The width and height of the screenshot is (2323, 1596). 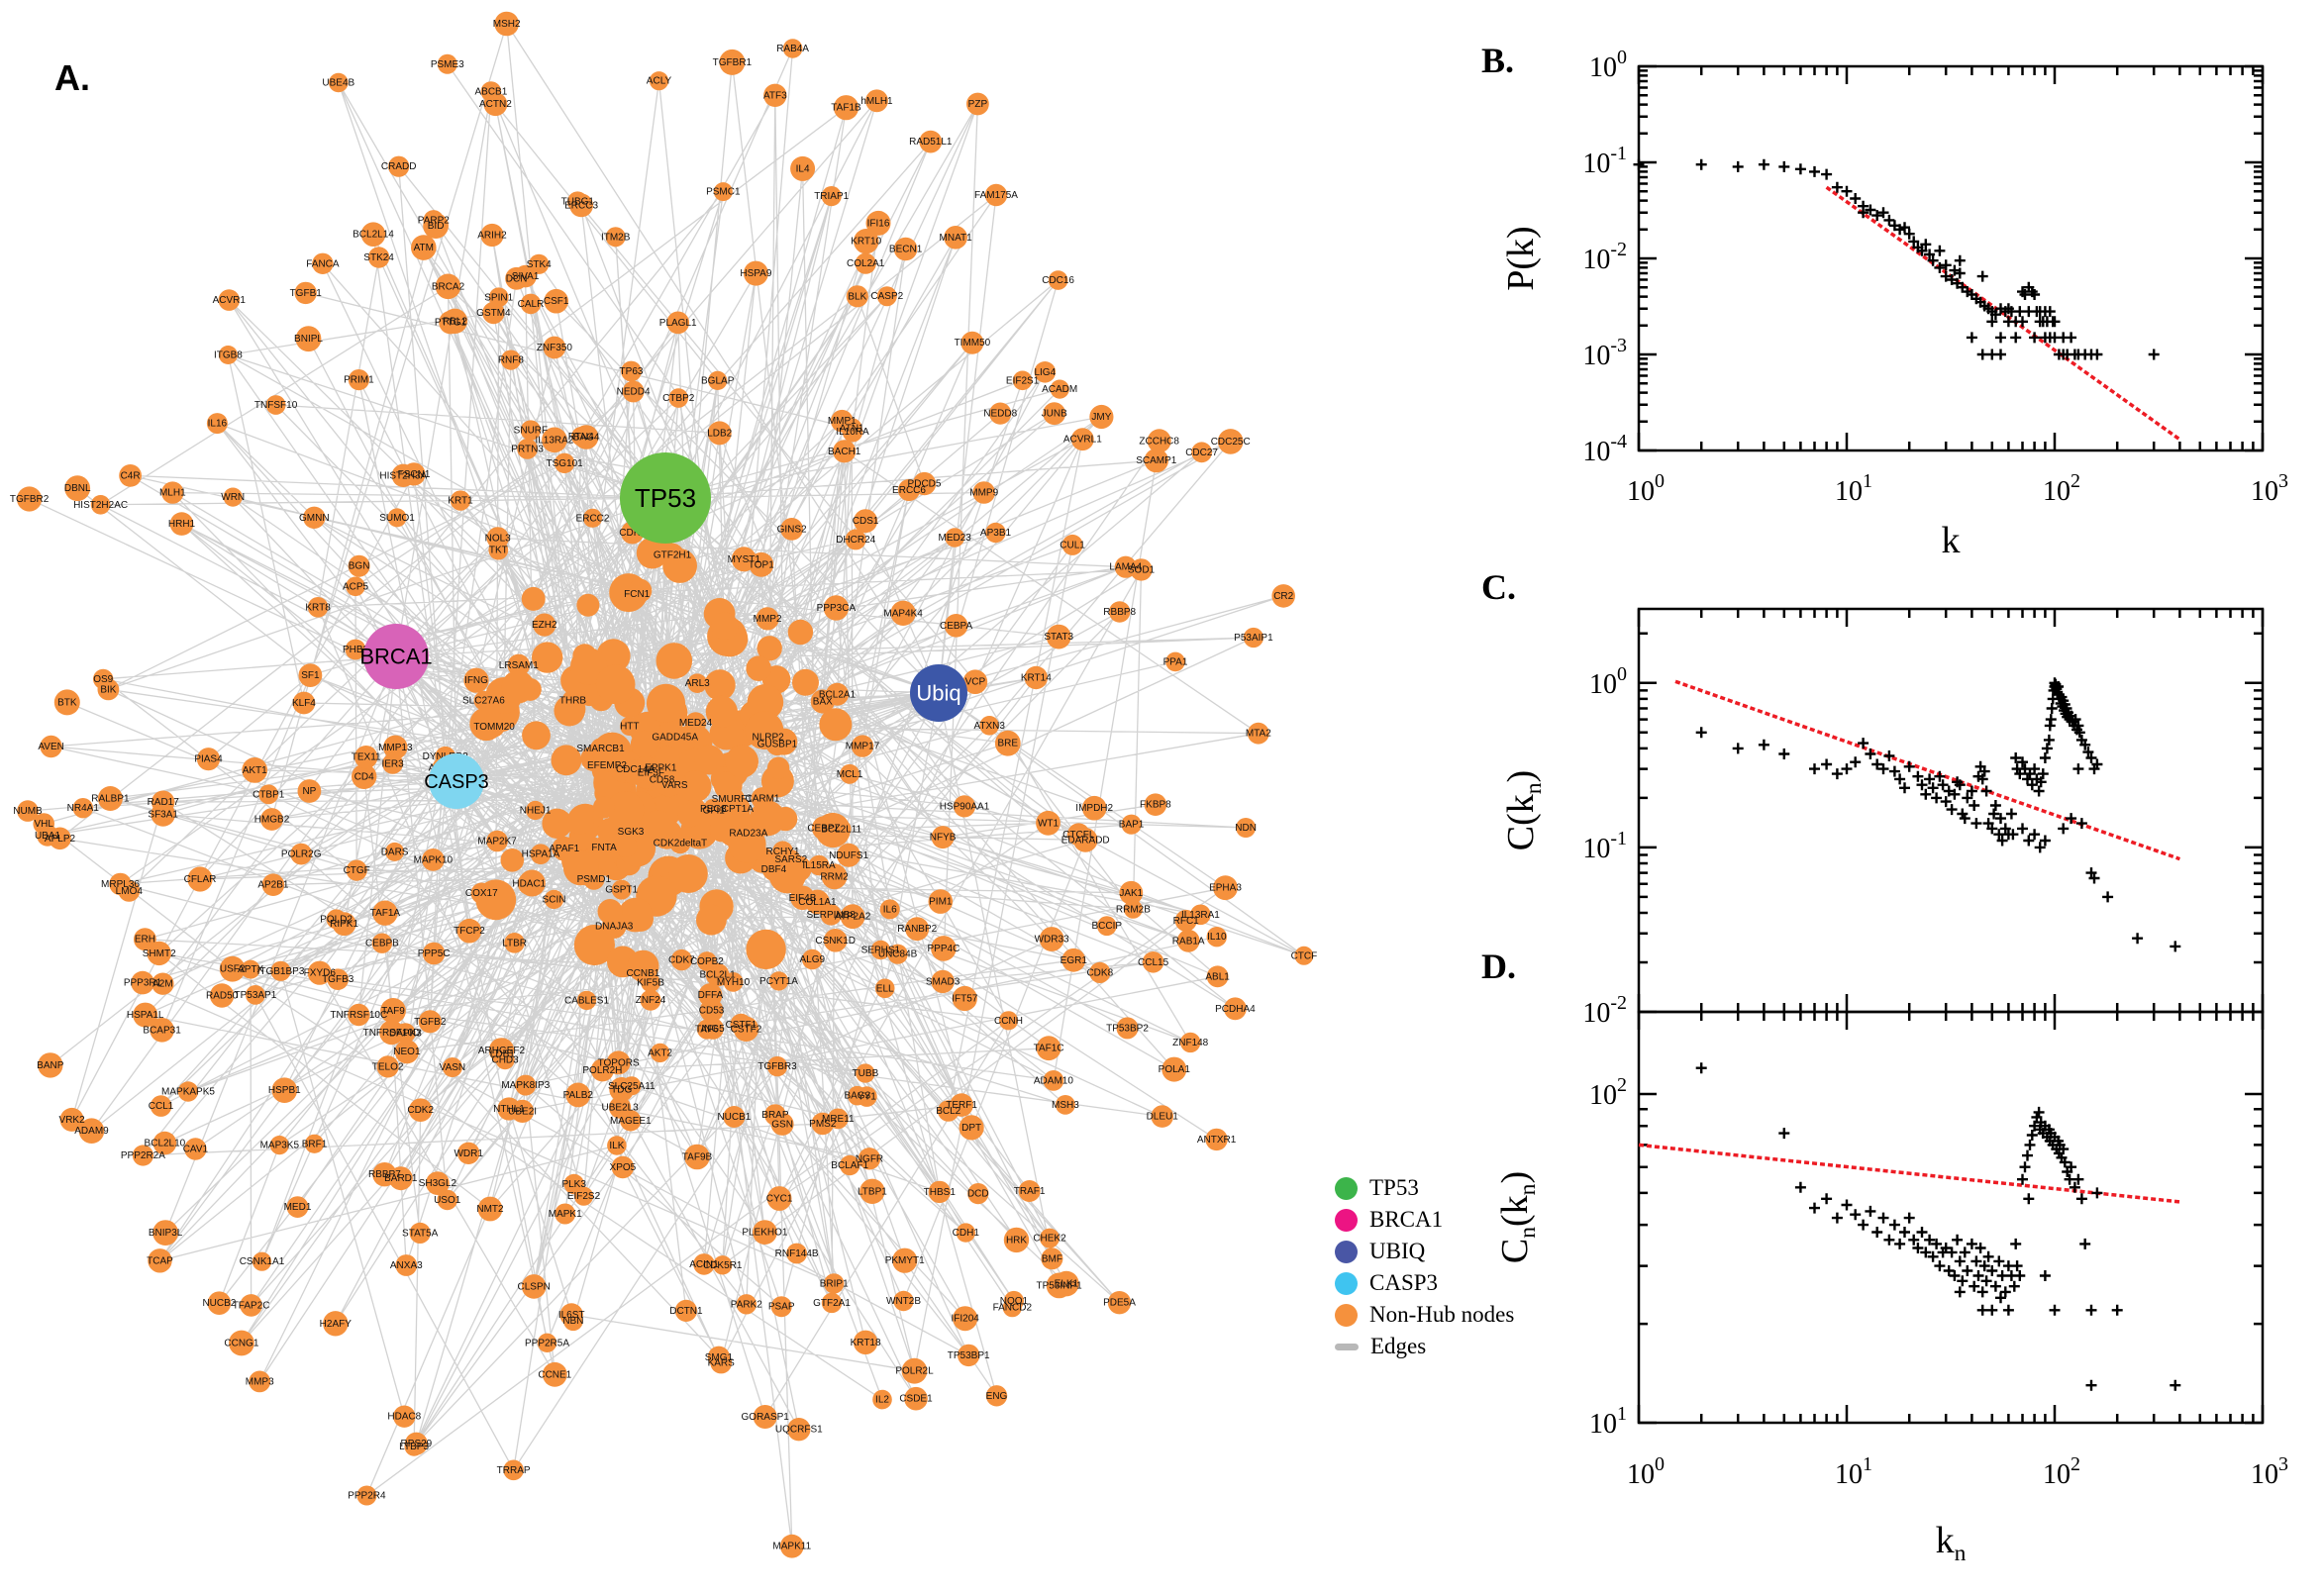 What do you see at coordinates (456, 781) in the screenshot?
I see `hub-node-casp3: CASP3` at bounding box center [456, 781].